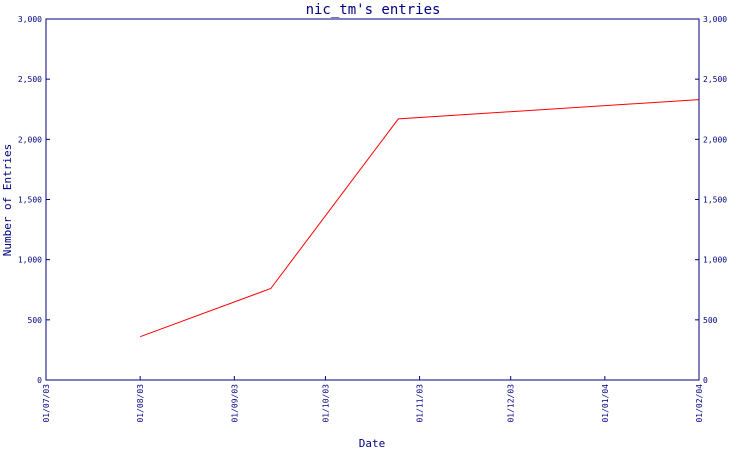 This screenshot has height=450, width=750. What do you see at coordinates (373, 10) in the screenshot?
I see `chart-title: nic_tm's entries` at bounding box center [373, 10].